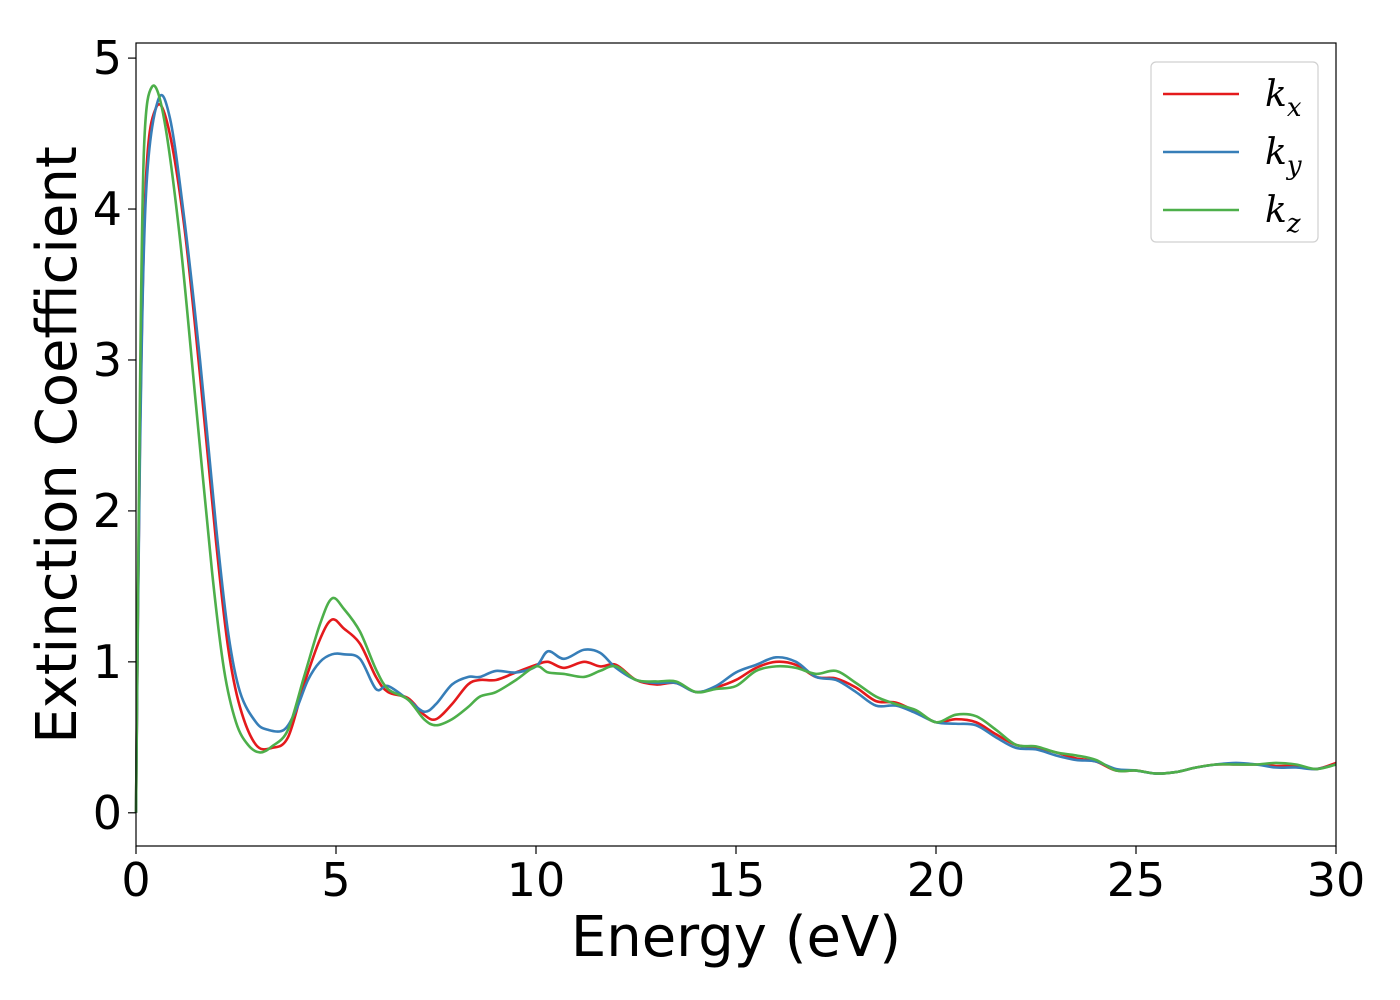 The height and width of the screenshot is (1000, 1400). I want to click on y-axis-title: Extinction Coefficient, so click(57, 445).